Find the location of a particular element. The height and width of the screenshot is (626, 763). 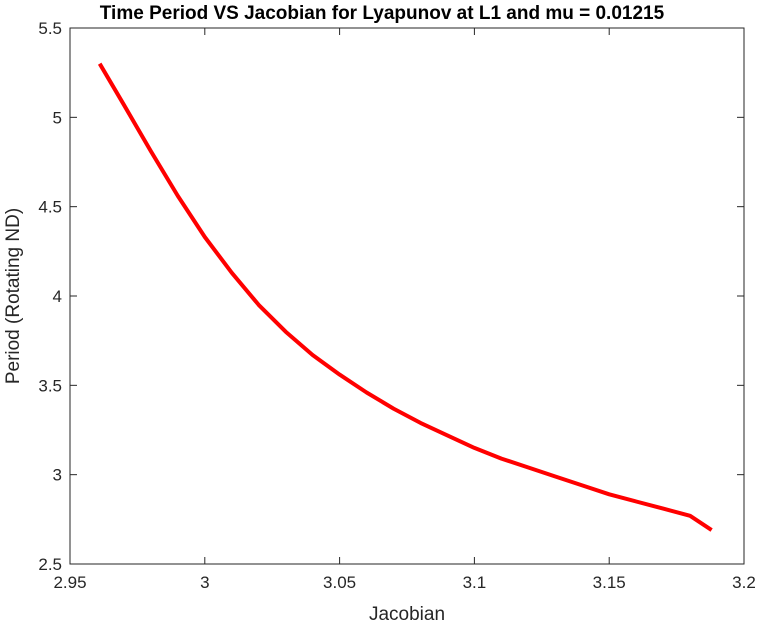

x-tick-label: 3.1 is located at coordinates (475, 582).